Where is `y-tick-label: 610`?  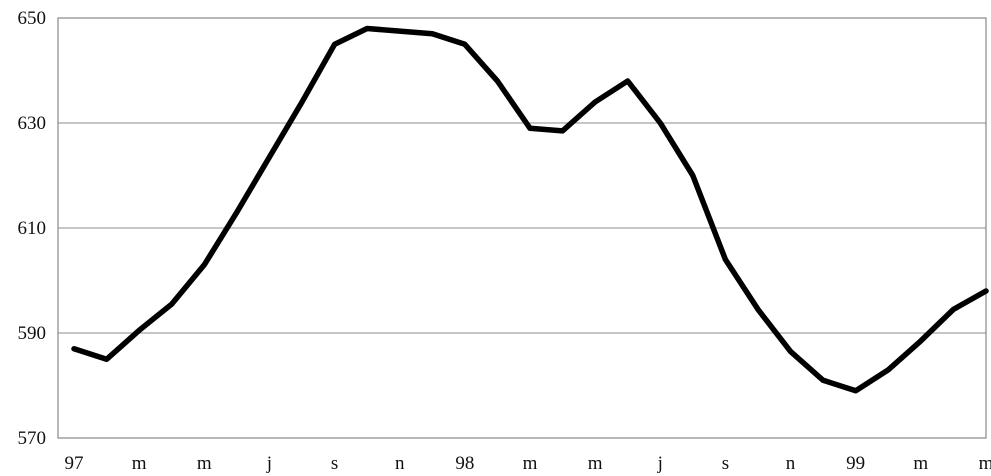
y-tick-label: 610 is located at coordinates (32, 228).